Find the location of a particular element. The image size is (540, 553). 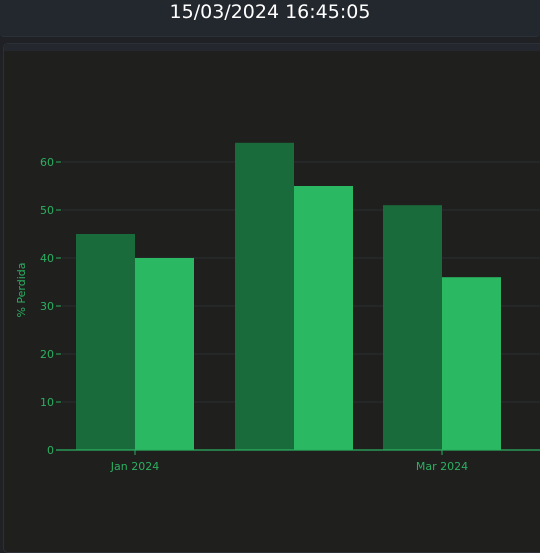

y-tick-label: 40 is located at coordinates (47, 258).